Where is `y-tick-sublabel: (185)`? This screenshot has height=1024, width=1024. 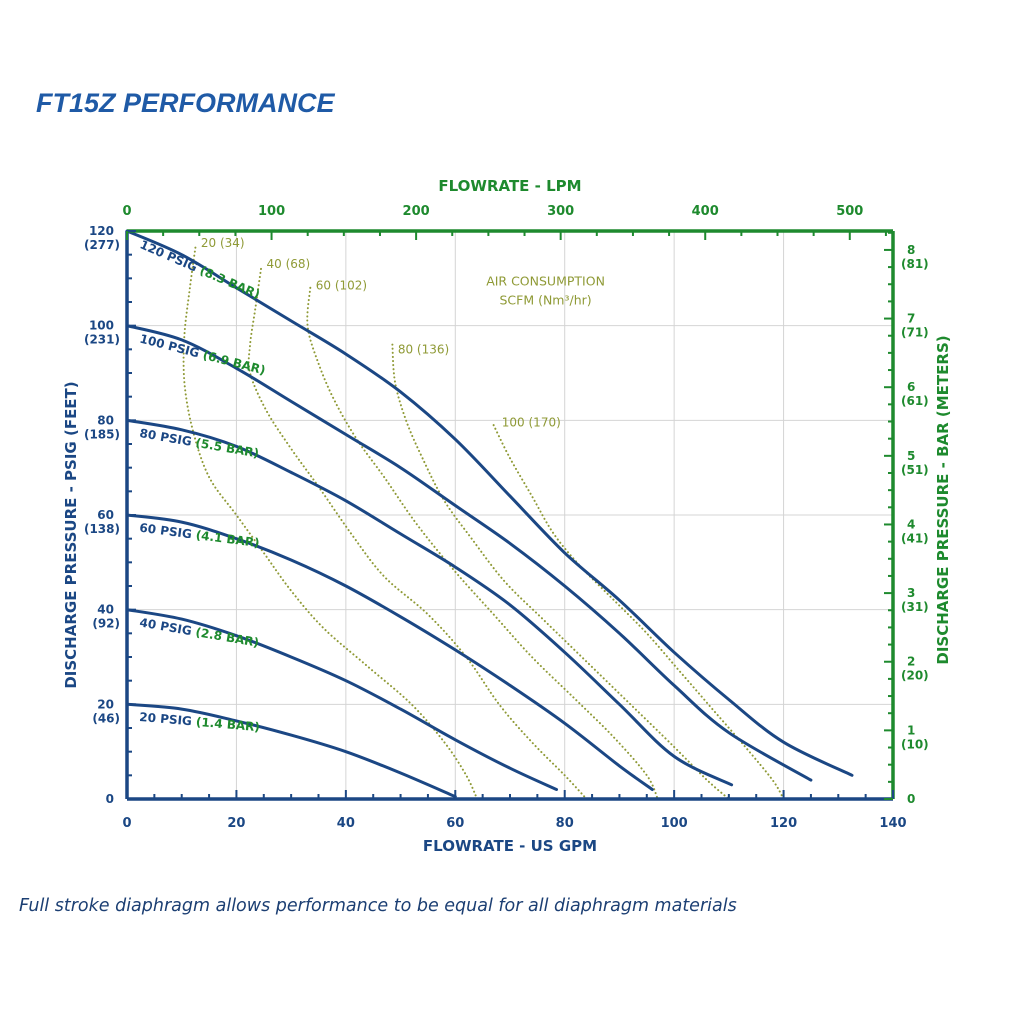
y-tick-sublabel: (185) is located at coordinates (102, 434).